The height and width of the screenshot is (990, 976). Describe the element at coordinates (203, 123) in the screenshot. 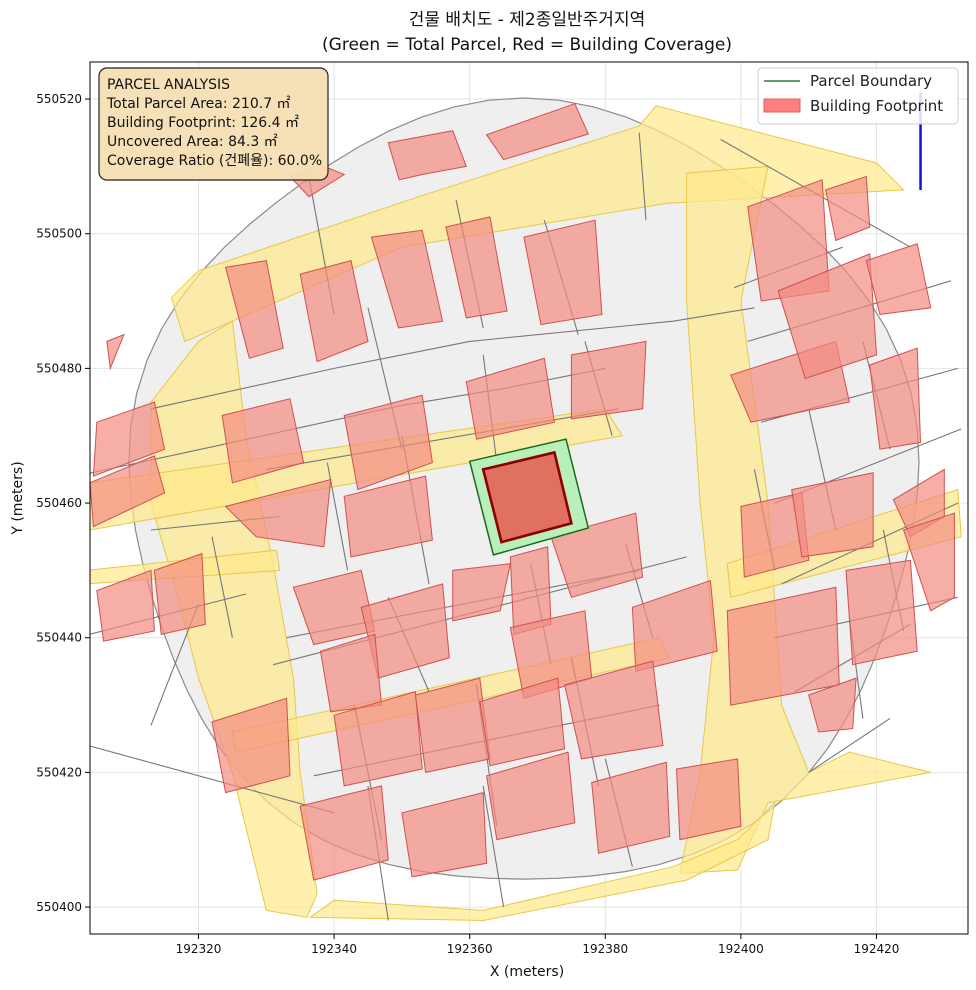

I see `annotation-line: Building Footprint: 126.4 ㎡` at that location.